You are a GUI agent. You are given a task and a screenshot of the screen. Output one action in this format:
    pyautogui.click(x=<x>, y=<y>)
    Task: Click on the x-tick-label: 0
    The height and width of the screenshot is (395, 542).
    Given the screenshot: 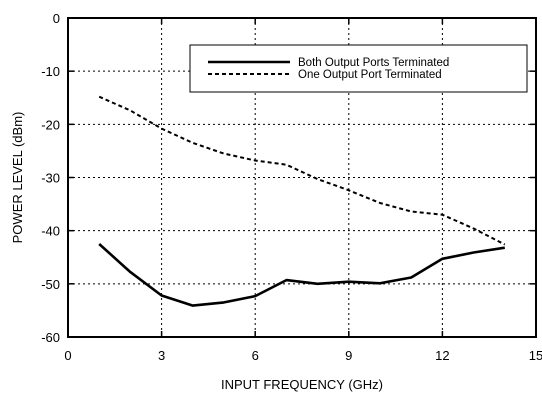 What is the action you would take?
    pyautogui.click(x=67, y=355)
    